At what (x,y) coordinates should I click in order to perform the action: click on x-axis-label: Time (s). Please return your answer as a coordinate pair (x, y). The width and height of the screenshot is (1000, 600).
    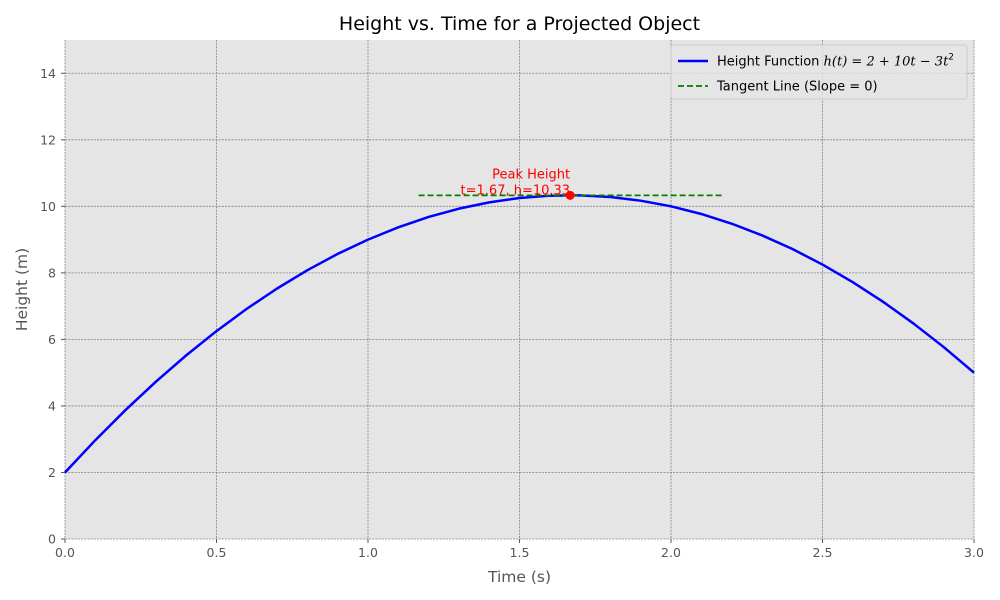
    Looking at the image, I should click on (519, 577).